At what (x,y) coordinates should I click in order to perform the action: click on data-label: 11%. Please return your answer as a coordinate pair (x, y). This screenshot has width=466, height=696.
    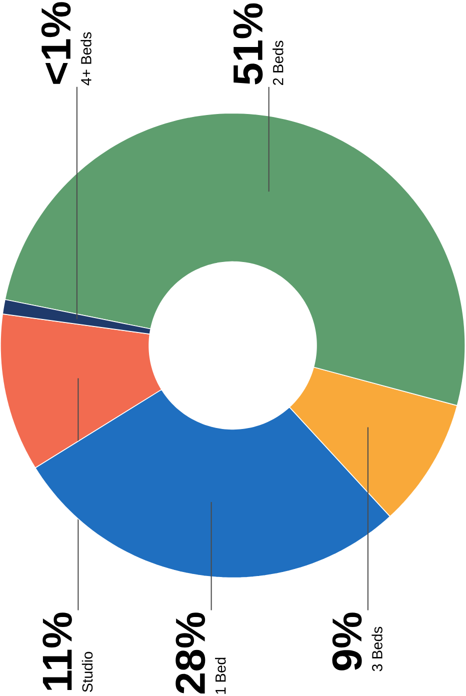
    Looking at the image, I should click on (57, 651).